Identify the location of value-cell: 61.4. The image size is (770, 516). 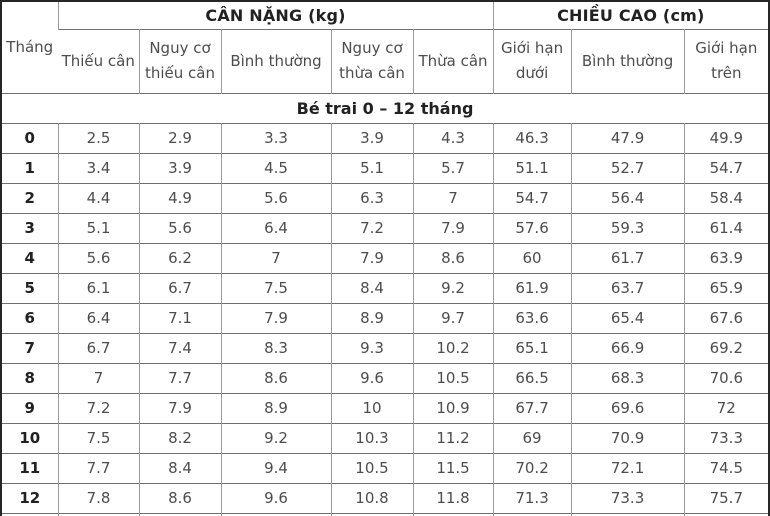
(726, 228).